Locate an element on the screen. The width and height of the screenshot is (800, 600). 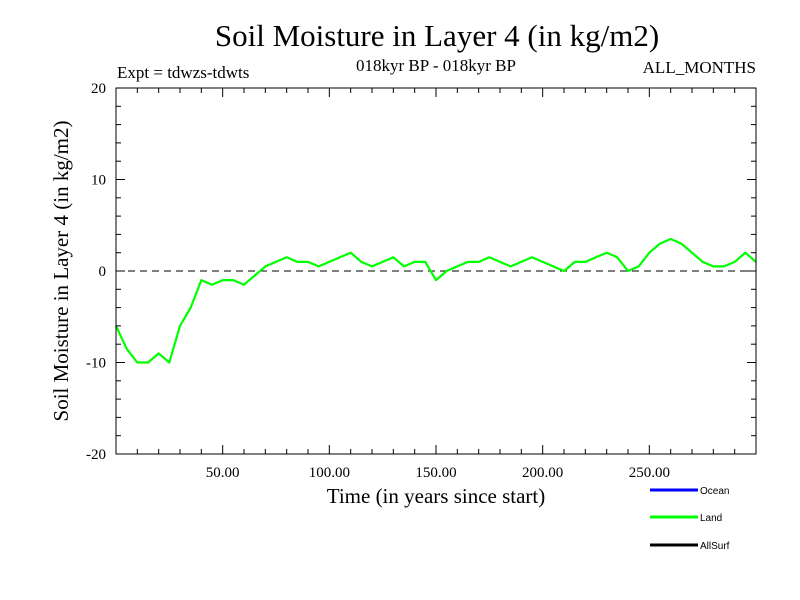
legend: Ocean Land AllSurf is located at coordinates (690, 519).